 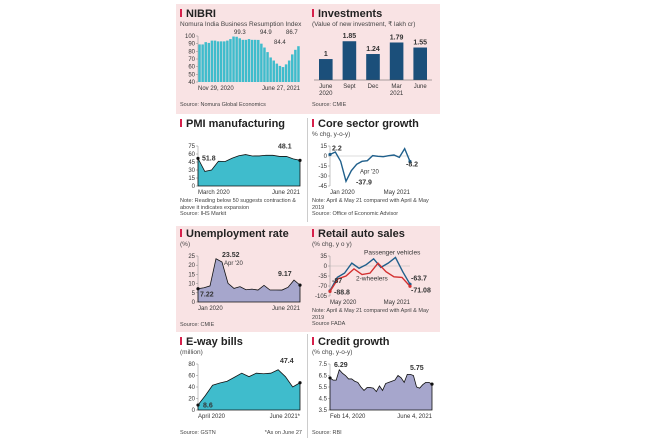 I want to click on divider, so click(x=307, y=170).